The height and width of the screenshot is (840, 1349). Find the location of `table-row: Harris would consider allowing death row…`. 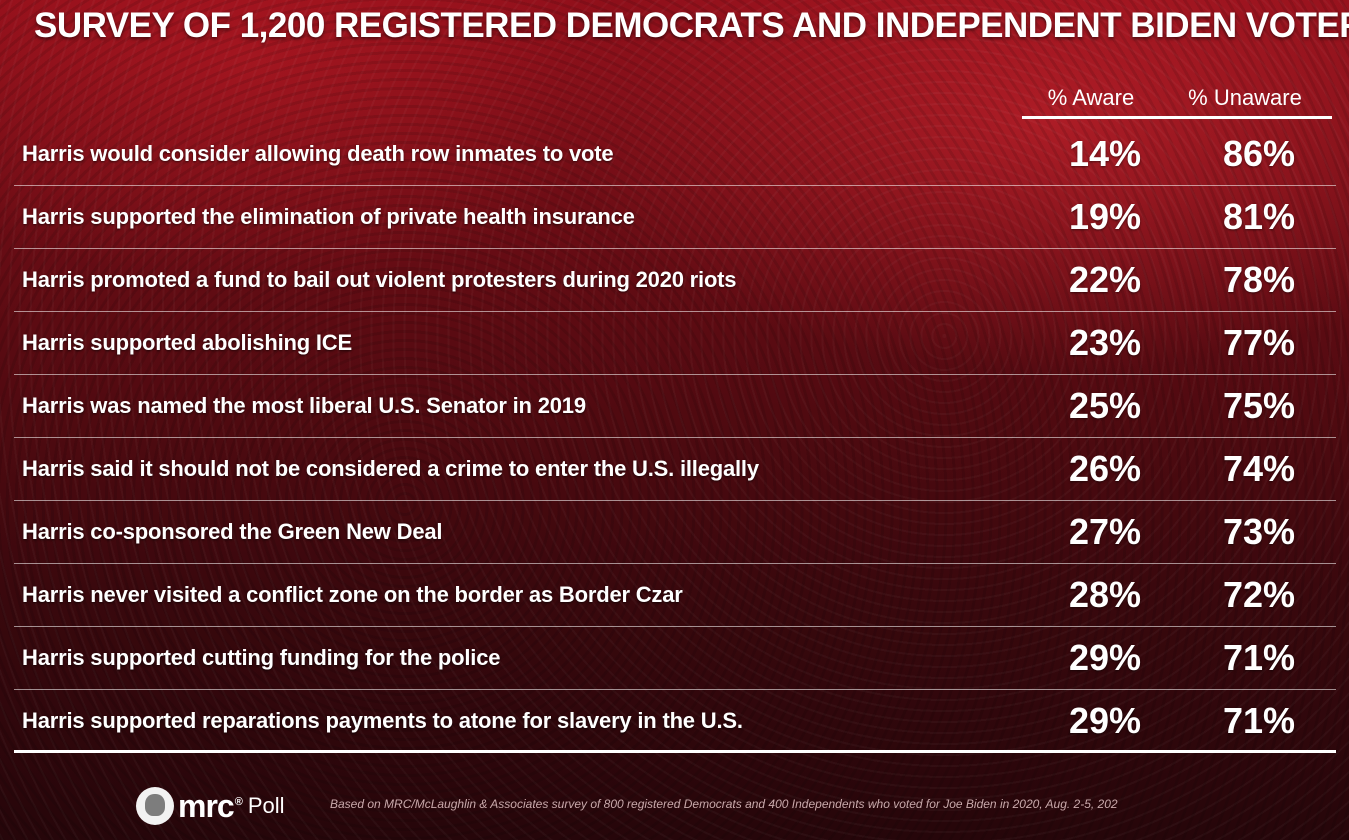

table-row: Harris would consider allowing death row… is located at coordinates (675, 154).